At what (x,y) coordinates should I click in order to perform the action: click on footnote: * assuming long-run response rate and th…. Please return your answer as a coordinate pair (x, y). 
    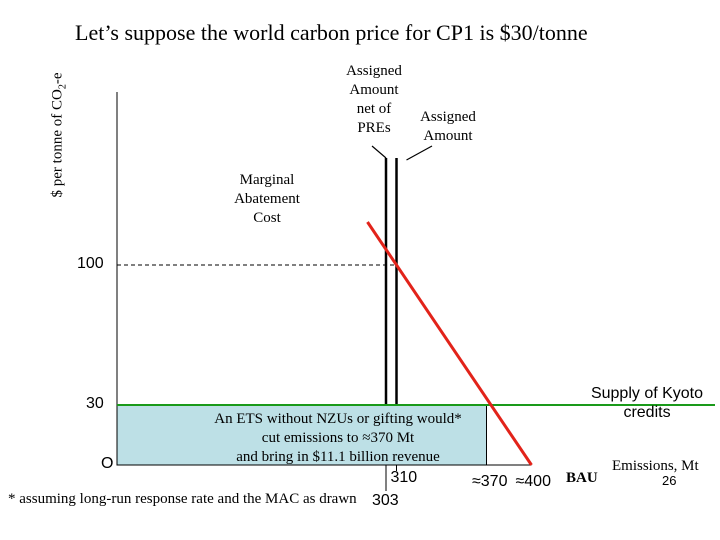
    Looking at the image, I should click on (182, 499).